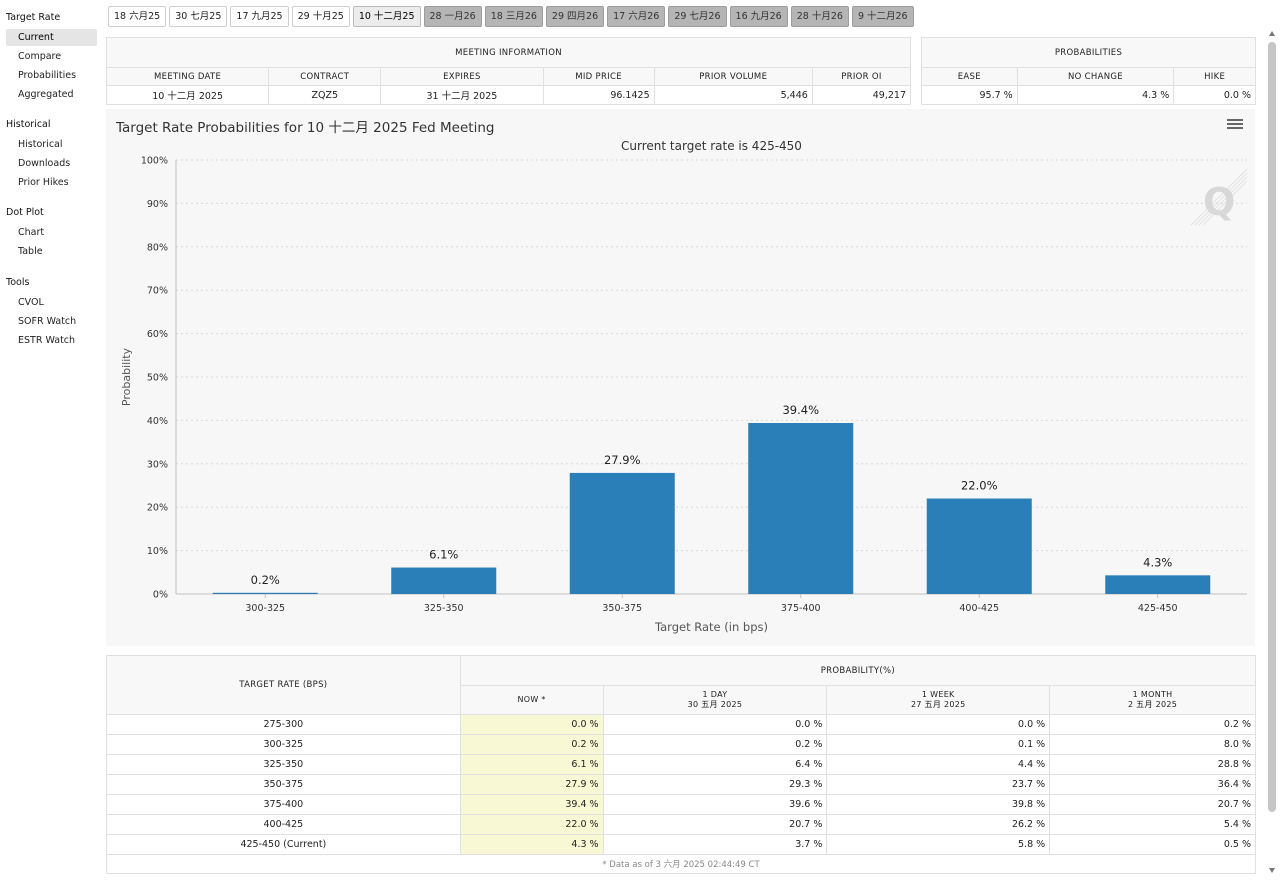 This screenshot has height=881, width=1283. What do you see at coordinates (636, 16) in the screenshot?
I see `meeting-tab: 17 六月26` at bounding box center [636, 16].